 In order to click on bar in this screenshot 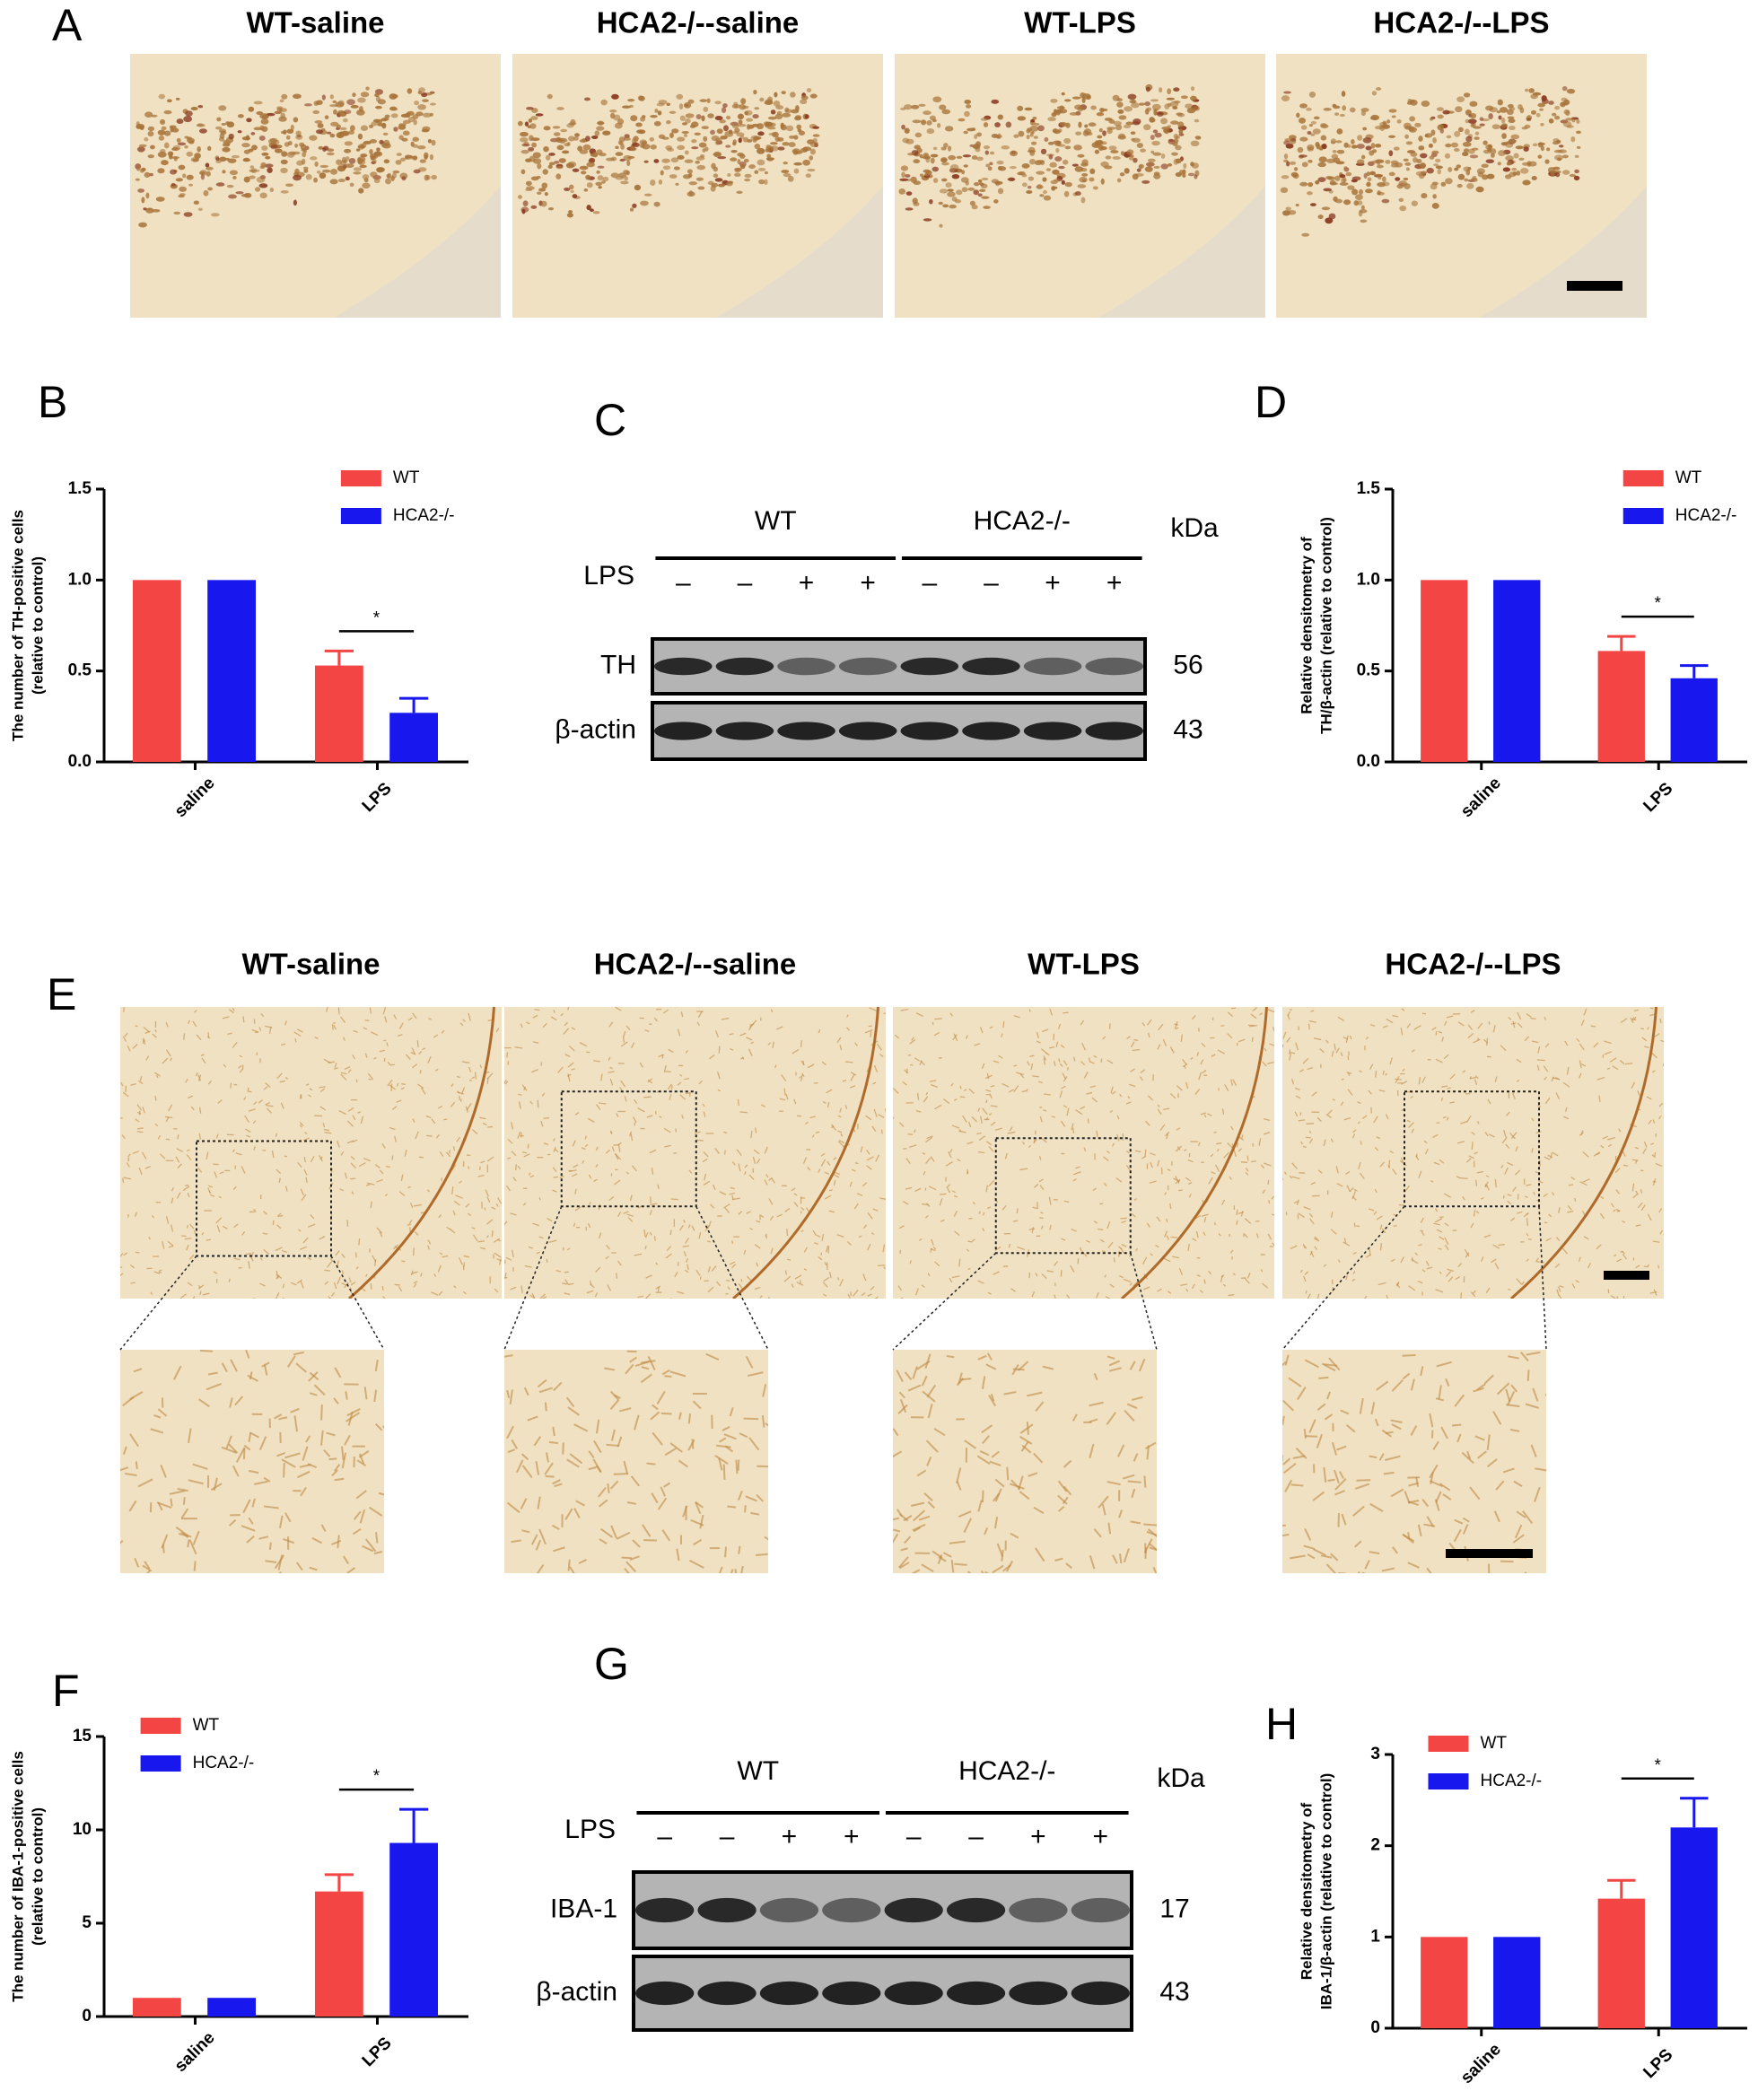, I will do `click(232, 2008)`.